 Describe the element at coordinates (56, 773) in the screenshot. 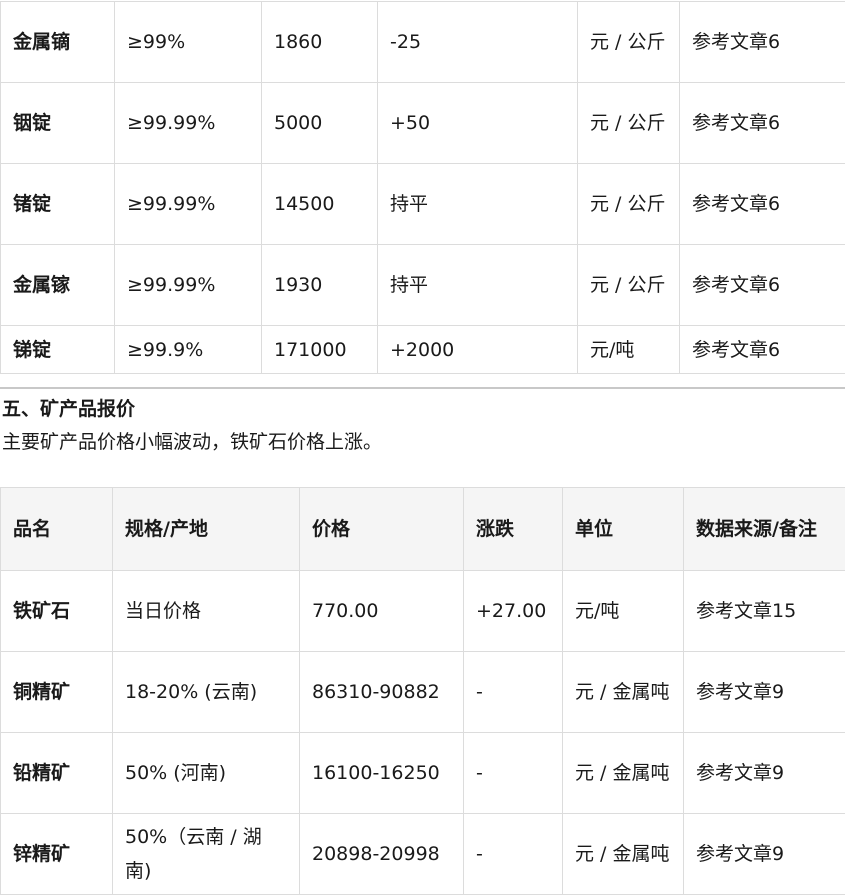

I see `cell-name: 铅精矿` at that location.